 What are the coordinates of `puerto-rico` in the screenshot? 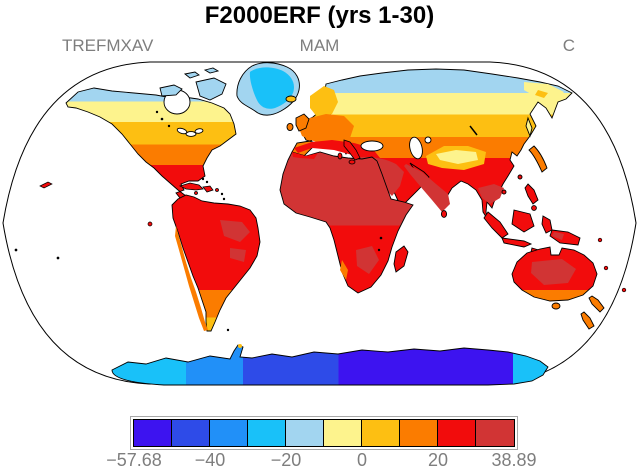 It's located at (217, 190).